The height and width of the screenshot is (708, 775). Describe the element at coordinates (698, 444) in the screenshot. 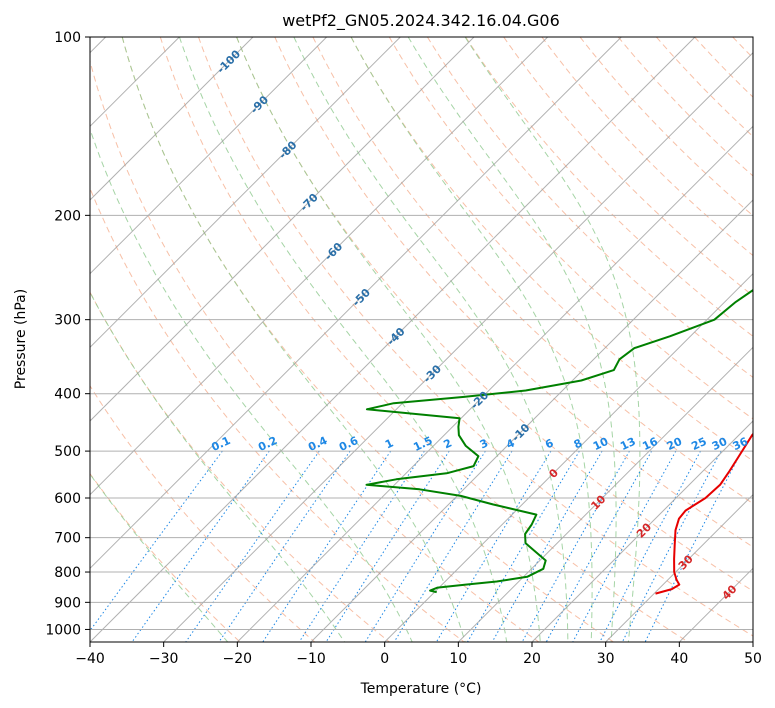

I see `mixing-ratio-label: 25` at that location.